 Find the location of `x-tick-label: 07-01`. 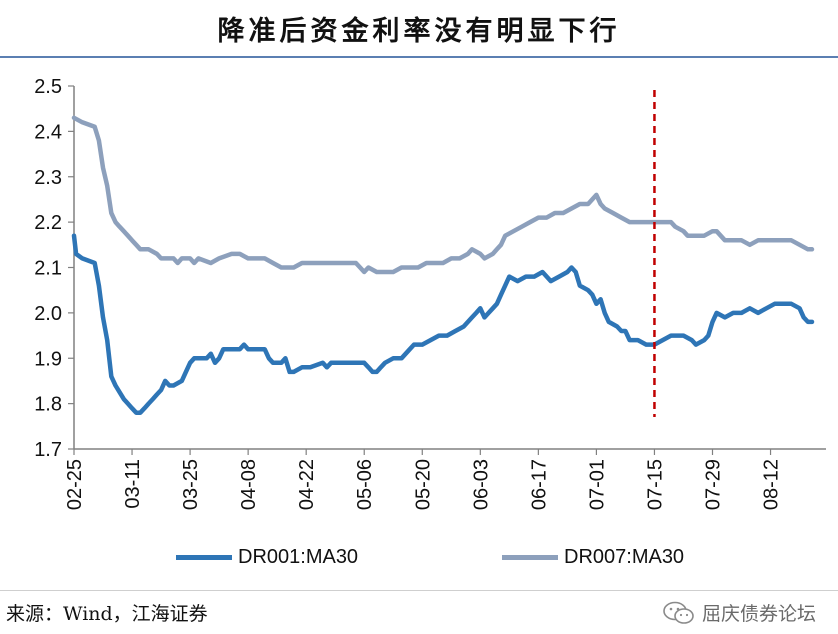

x-tick-label: 07-01 is located at coordinates (597, 484).